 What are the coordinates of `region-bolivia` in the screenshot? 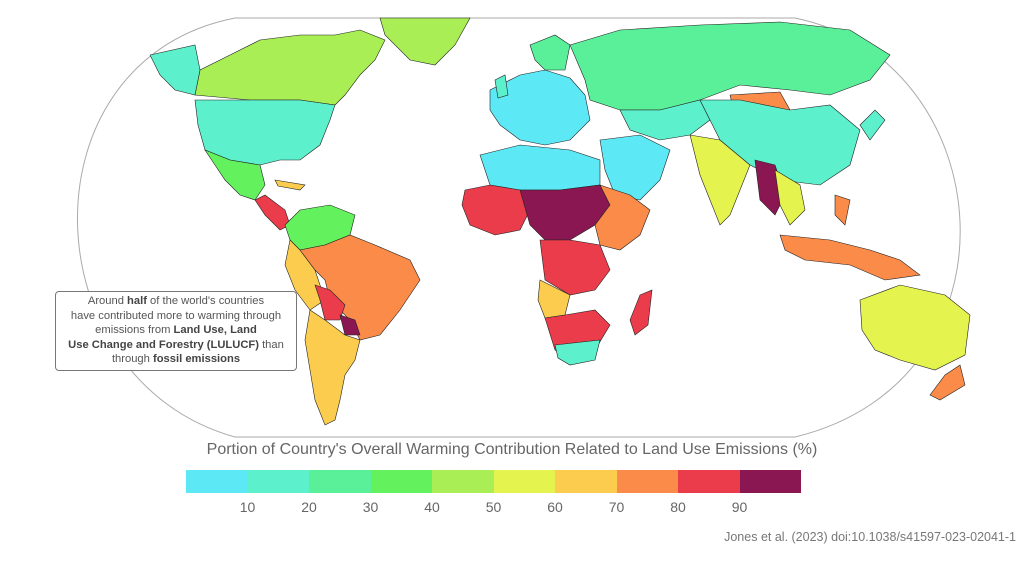 It's located at (330, 302).